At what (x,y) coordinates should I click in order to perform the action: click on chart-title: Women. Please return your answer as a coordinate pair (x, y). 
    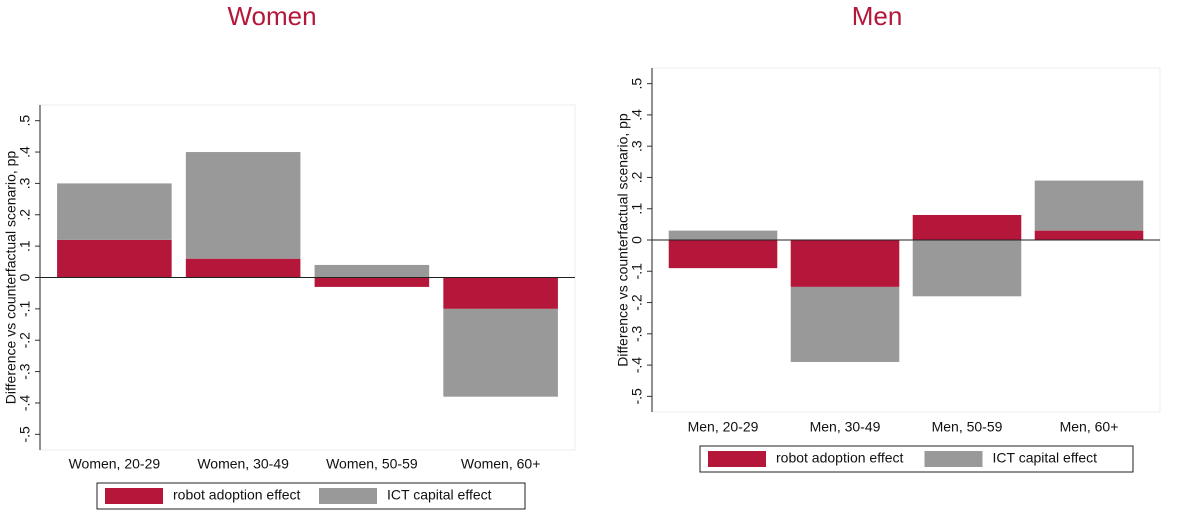
    Looking at the image, I should click on (271, 16).